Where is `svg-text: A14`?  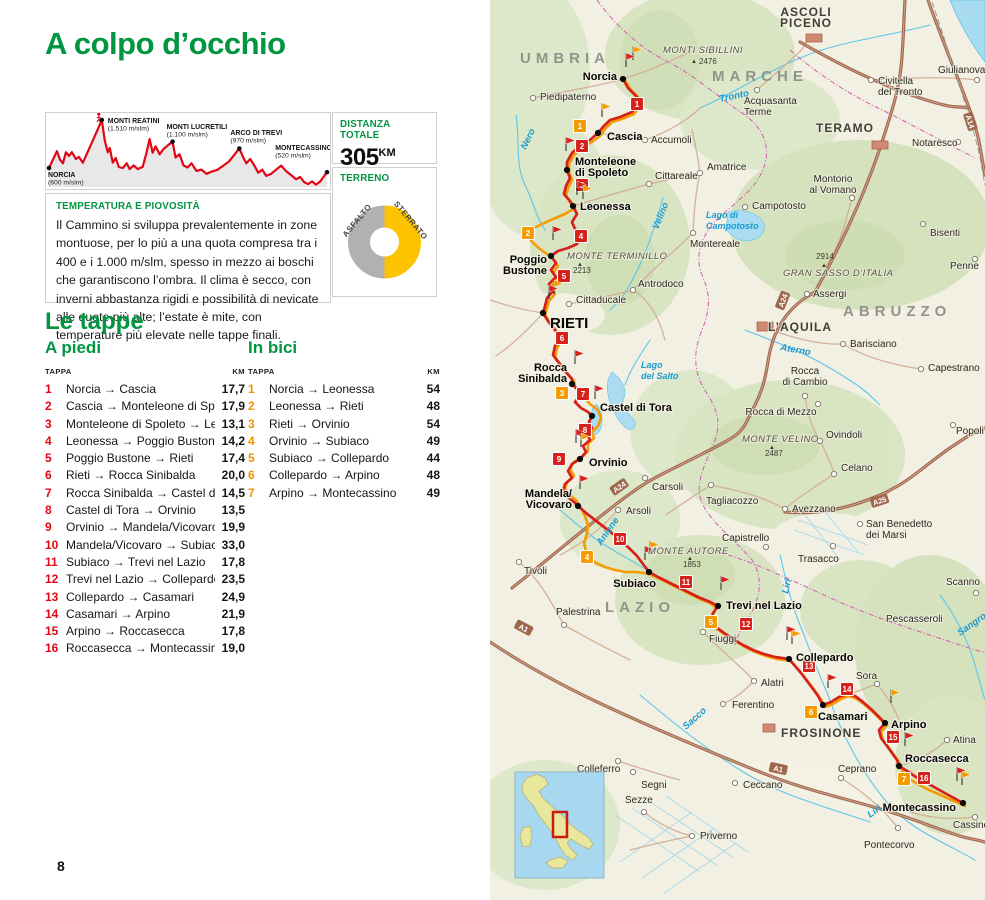
svg-text: A14 is located at coordinates (970, 122).